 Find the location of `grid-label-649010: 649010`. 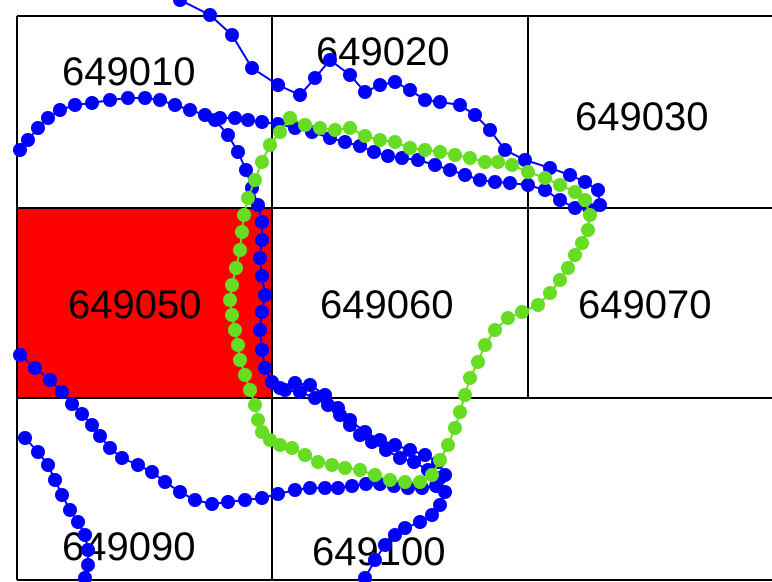

grid-label-649010: 649010 is located at coordinates (128, 72).